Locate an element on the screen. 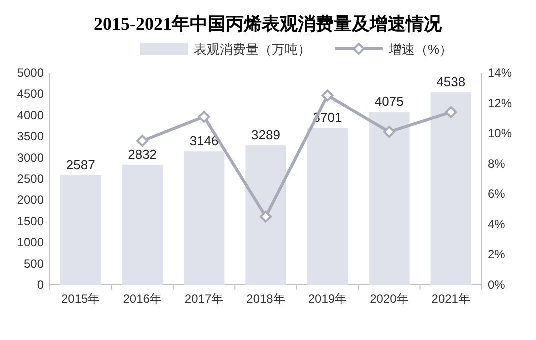 This screenshot has height=340, width=536. y-tick-label: 5000 is located at coordinates (30, 73).